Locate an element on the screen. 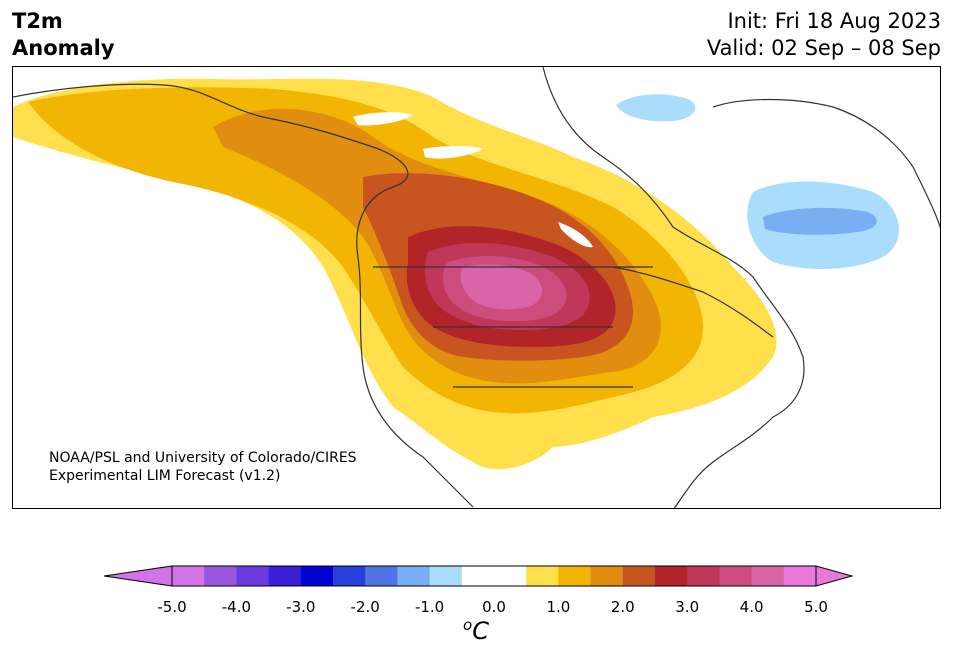  colorbar-tick-label: 0.0 is located at coordinates (494, 607).